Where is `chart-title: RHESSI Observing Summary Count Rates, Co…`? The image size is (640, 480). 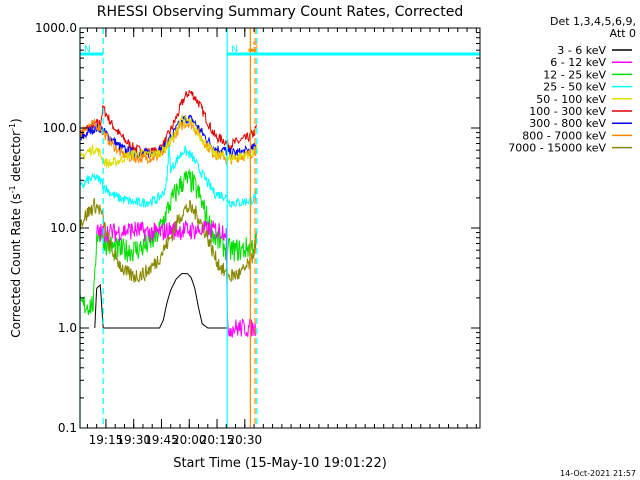
chart-title: RHESSI Observing Summary Count Rates, Co… is located at coordinates (280, 12).